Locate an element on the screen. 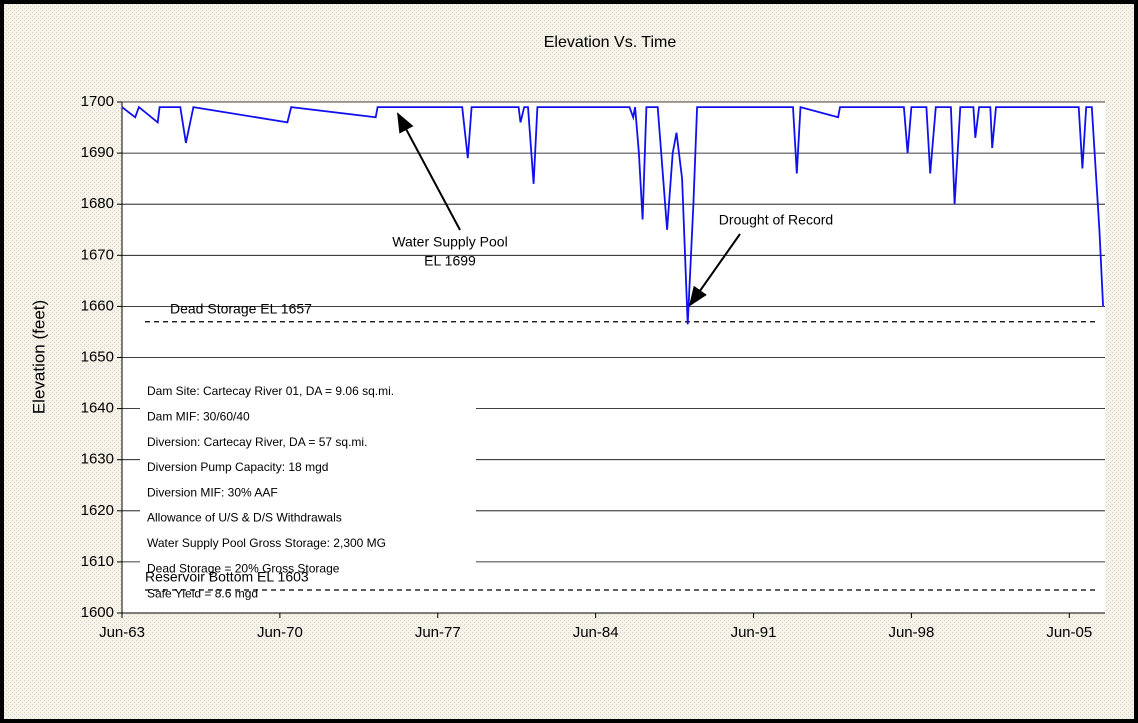 This screenshot has height=723, width=1138. note: Diversion Pump Capacity: 18 mgd is located at coordinates (237, 467).